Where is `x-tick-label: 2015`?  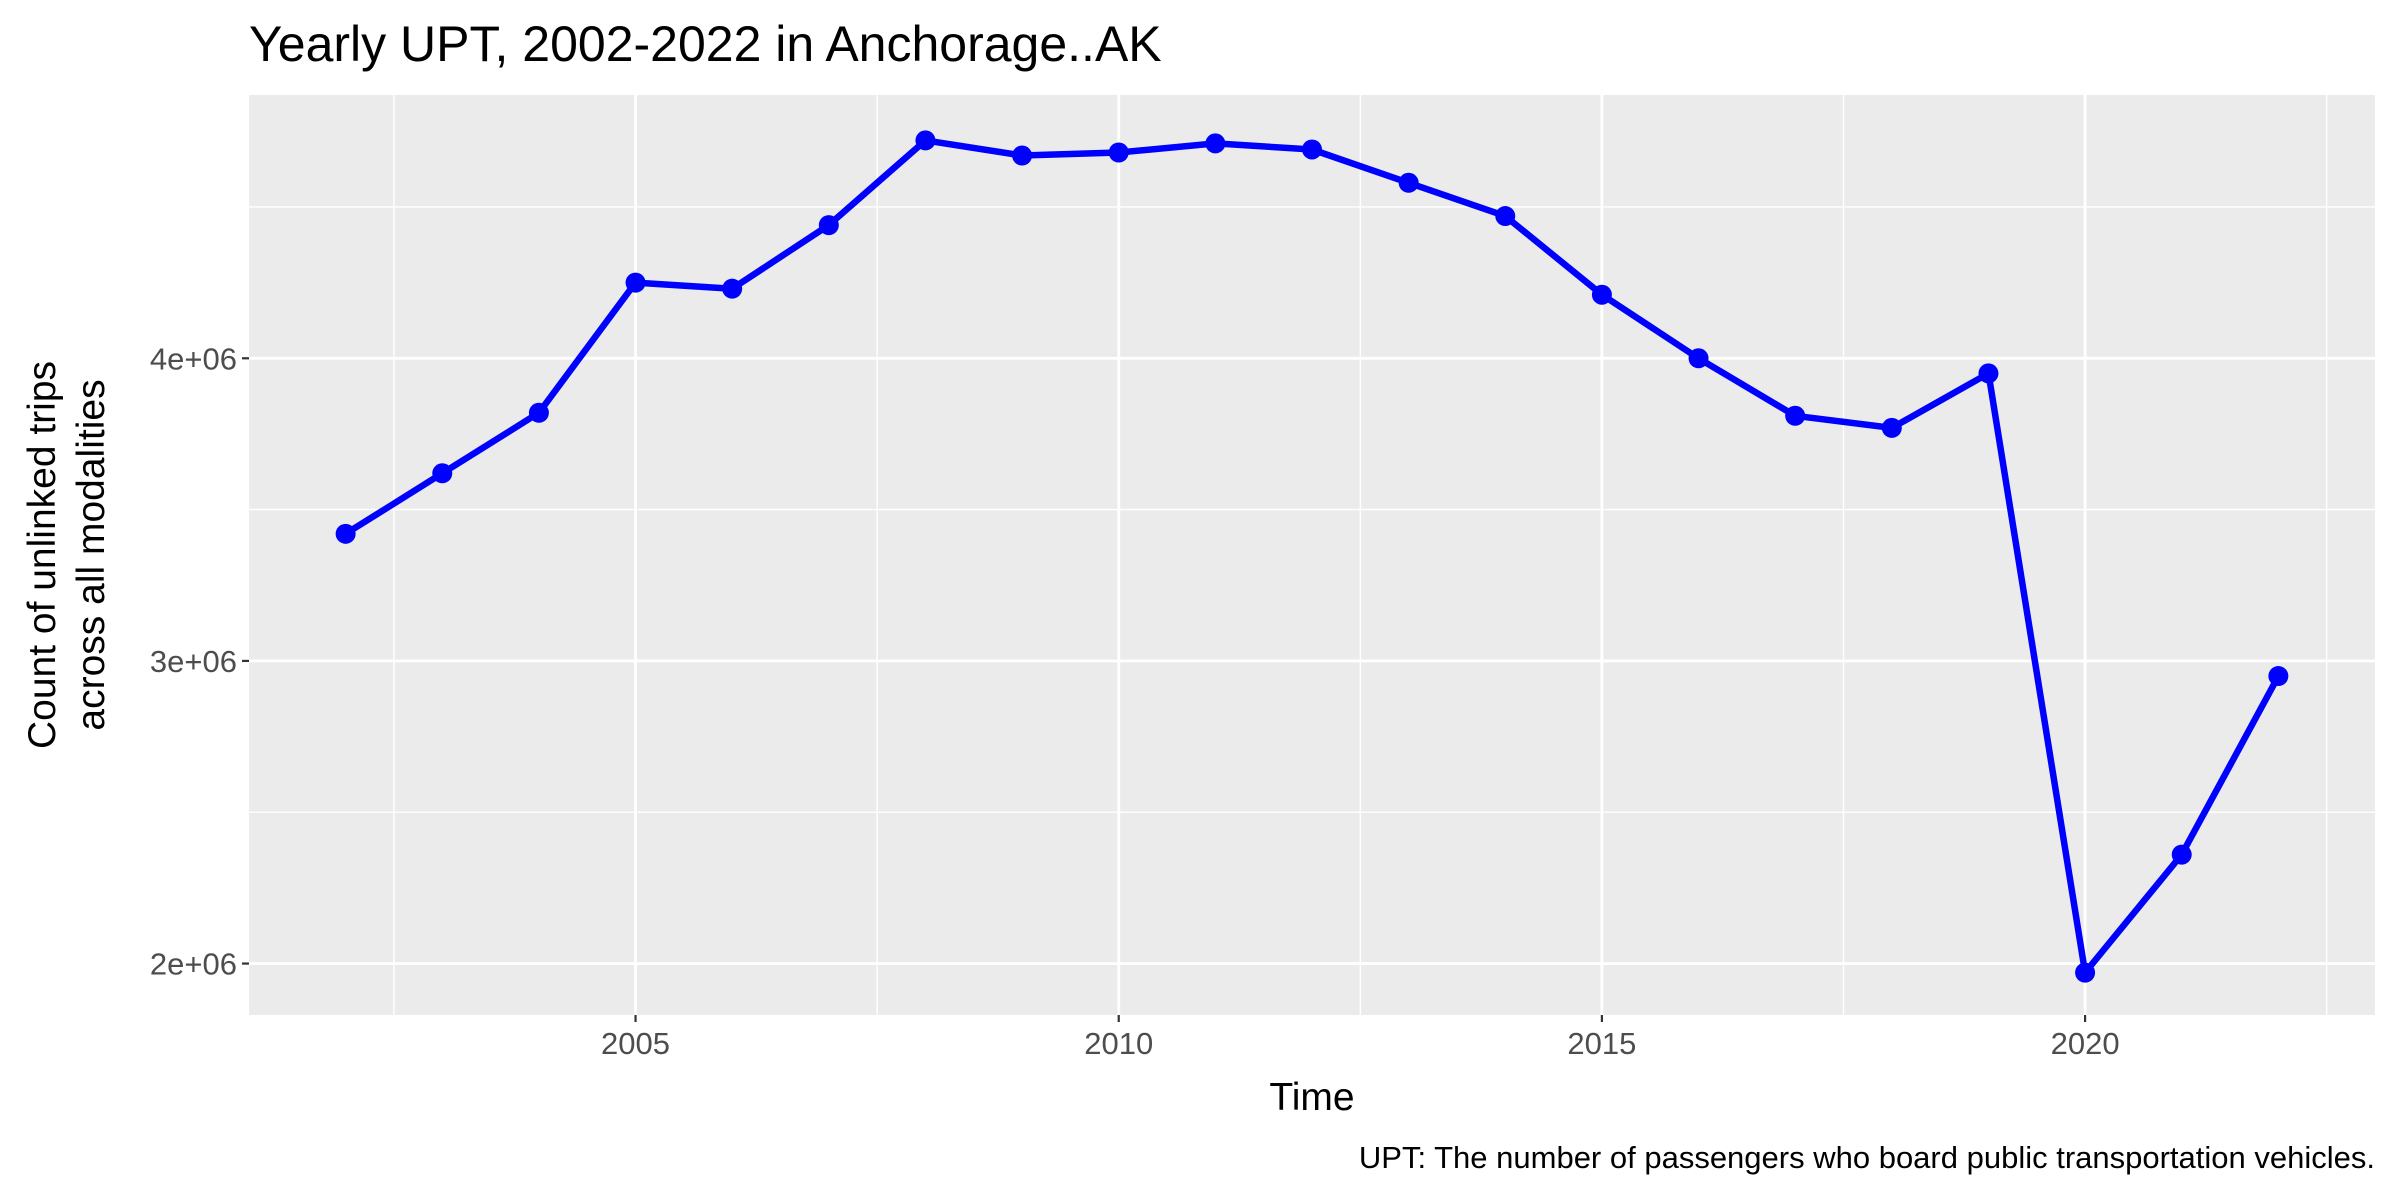
x-tick-label: 2015 is located at coordinates (1601, 1043).